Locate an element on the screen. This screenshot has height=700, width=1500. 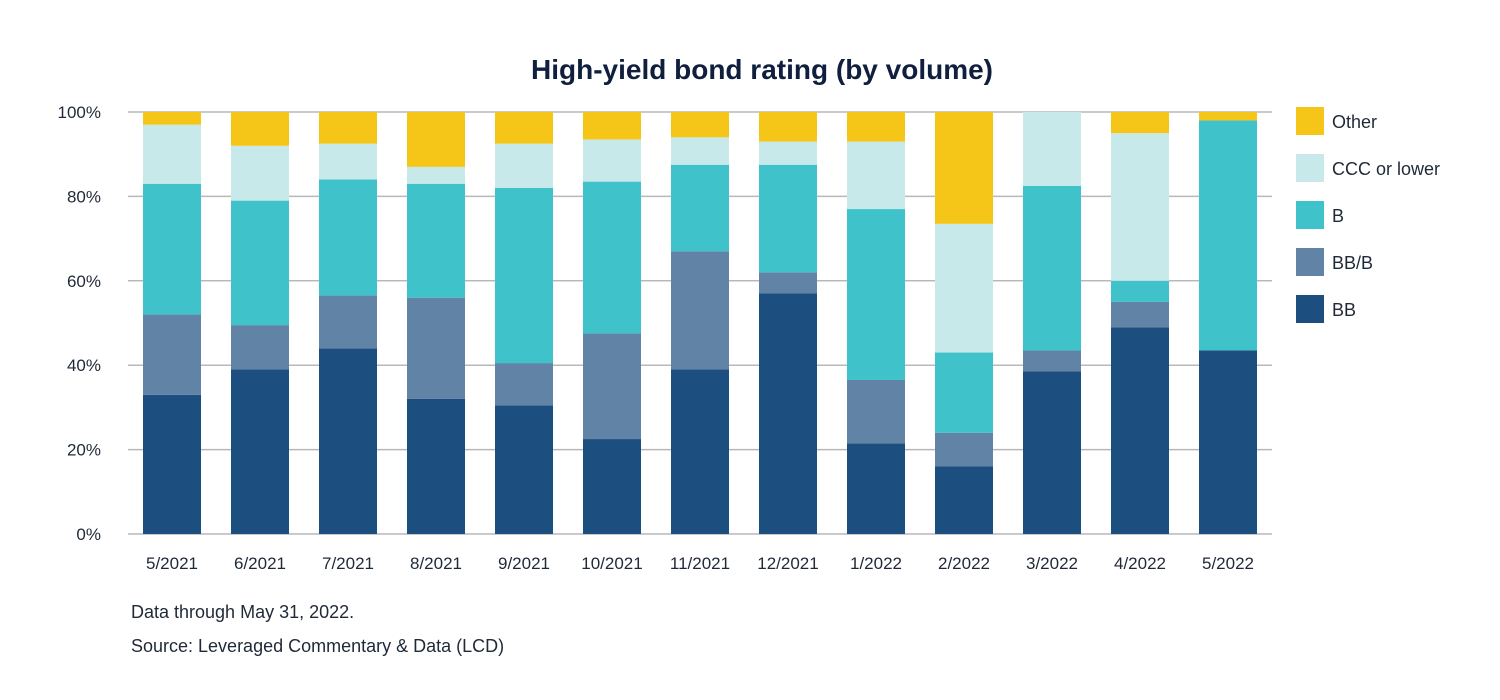
y-tick-label: 0% is located at coordinates (88, 534).